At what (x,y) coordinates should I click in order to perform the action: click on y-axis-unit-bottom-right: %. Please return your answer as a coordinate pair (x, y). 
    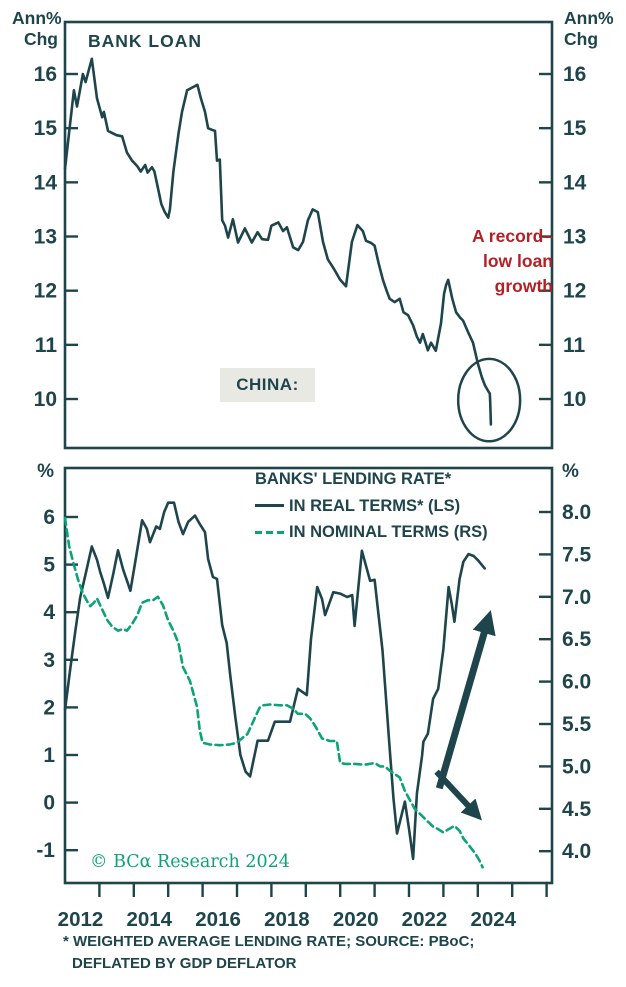
    Looking at the image, I should click on (570, 471).